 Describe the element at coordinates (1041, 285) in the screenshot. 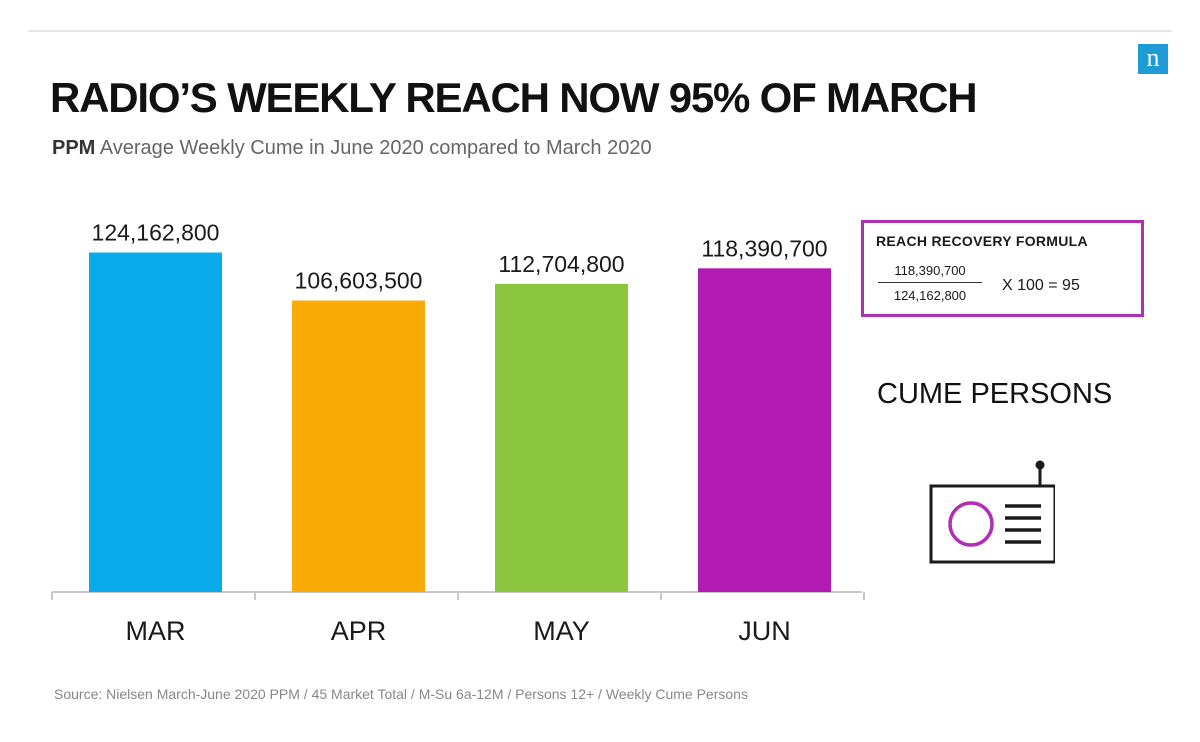

I see `formula-result: X 100 = 95` at that location.